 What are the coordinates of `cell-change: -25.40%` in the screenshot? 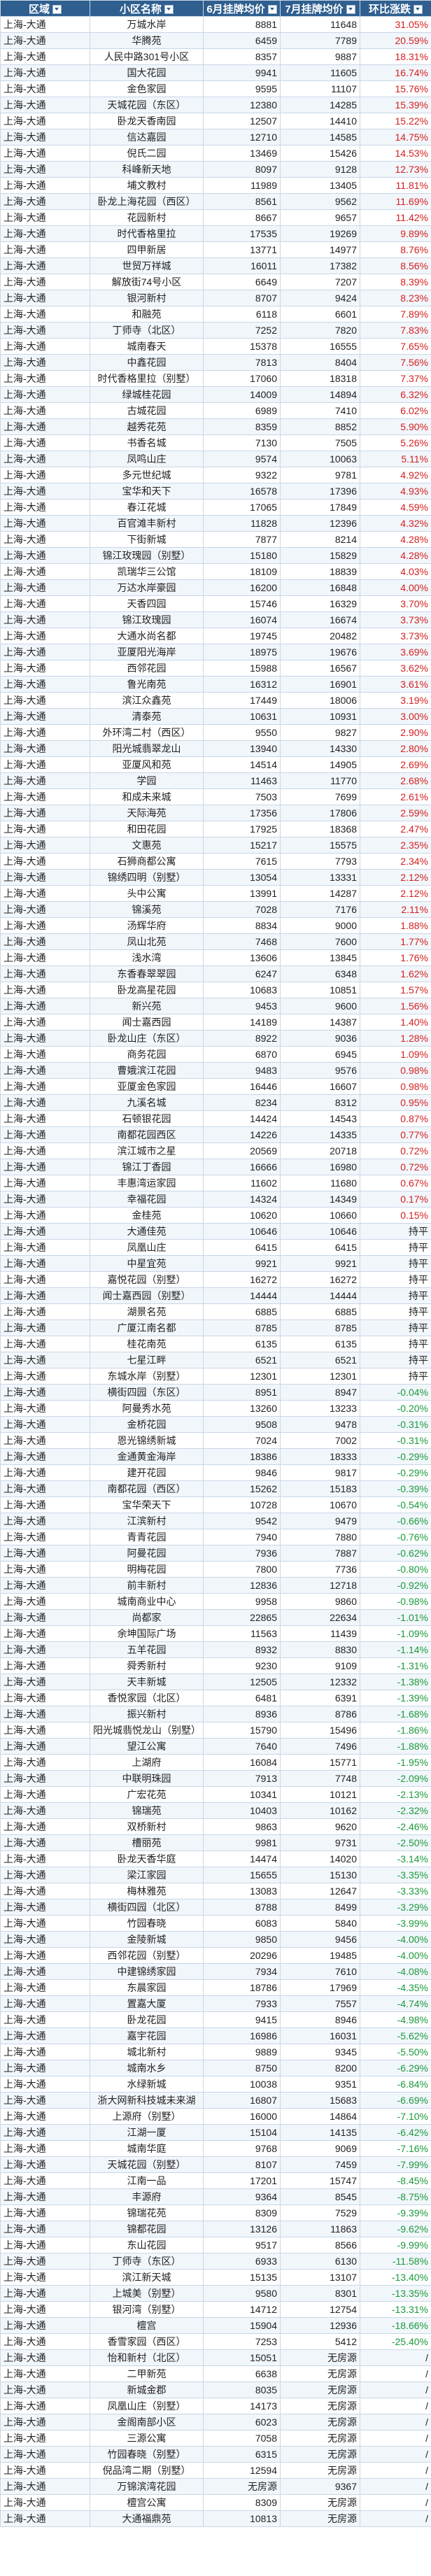 It's located at (395, 2341).